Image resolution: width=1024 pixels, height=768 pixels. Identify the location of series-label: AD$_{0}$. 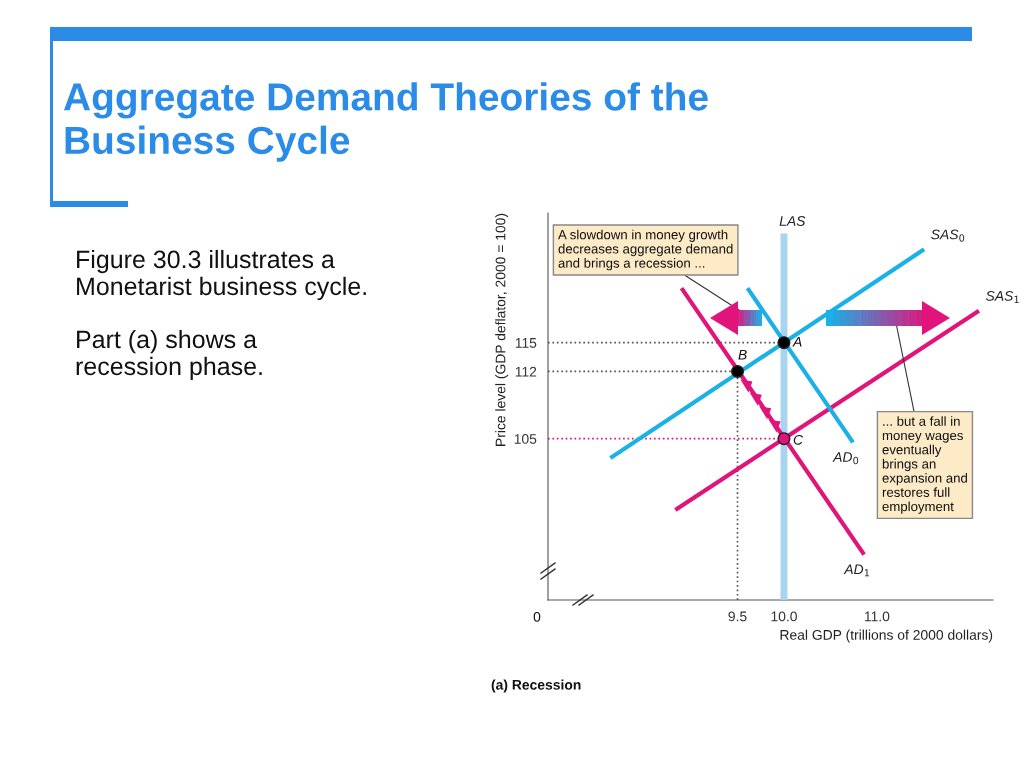
(845, 458).